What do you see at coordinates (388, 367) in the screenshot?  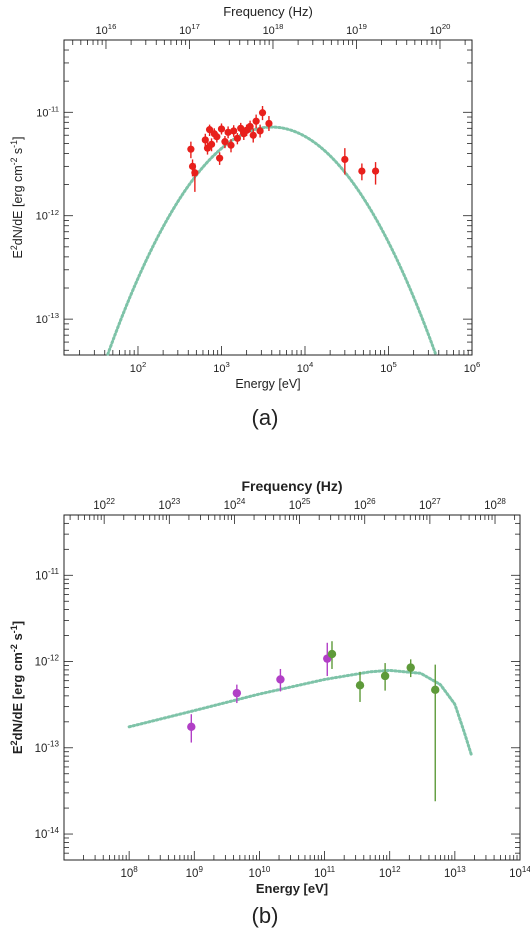 I see `x-tick-label: 10⁵` at bounding box center [388, 367].